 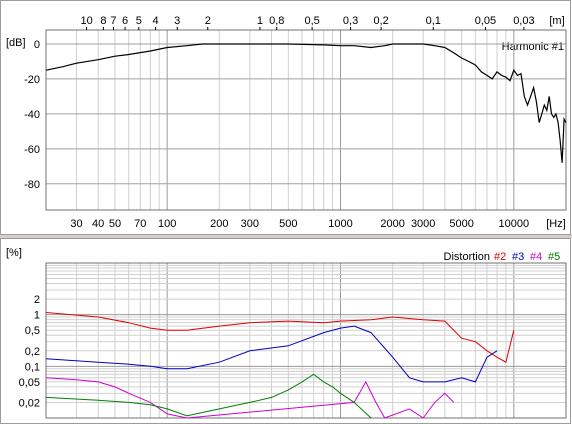 What do you see at coordinates (208, 396) in the screenshot?
I see `distortion-series-h5` at bounding box center [208, 396].